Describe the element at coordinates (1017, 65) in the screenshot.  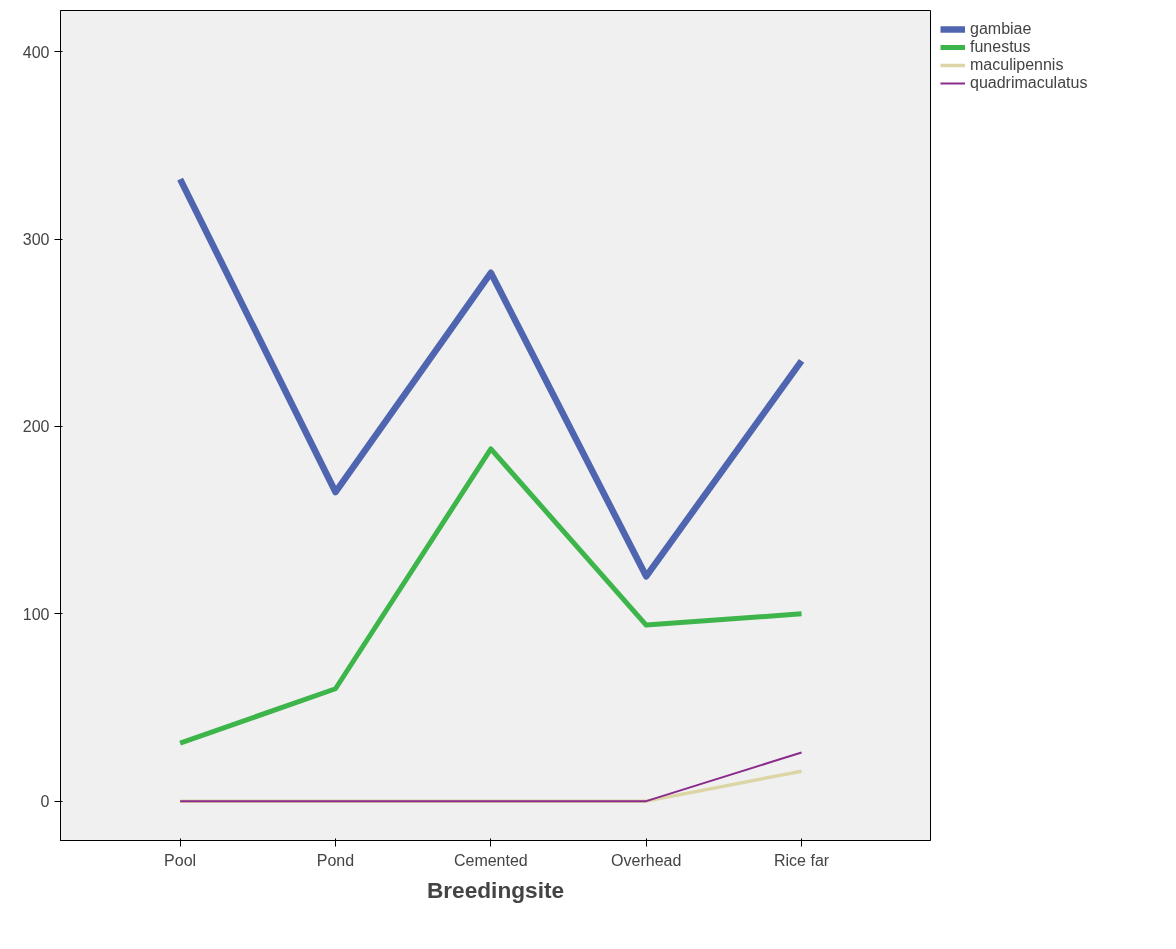
I see `legend-label: maculipennis` at that location.